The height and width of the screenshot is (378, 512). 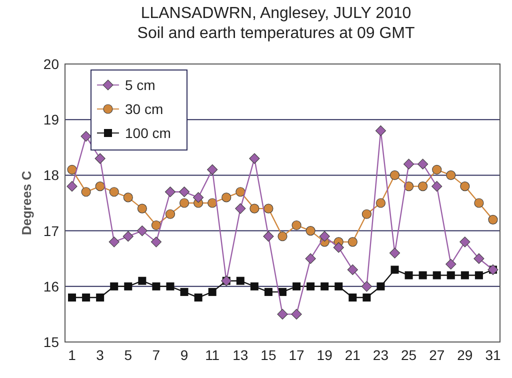 I want to click on legend-label: 5 cm, so click(x=140, y=85).